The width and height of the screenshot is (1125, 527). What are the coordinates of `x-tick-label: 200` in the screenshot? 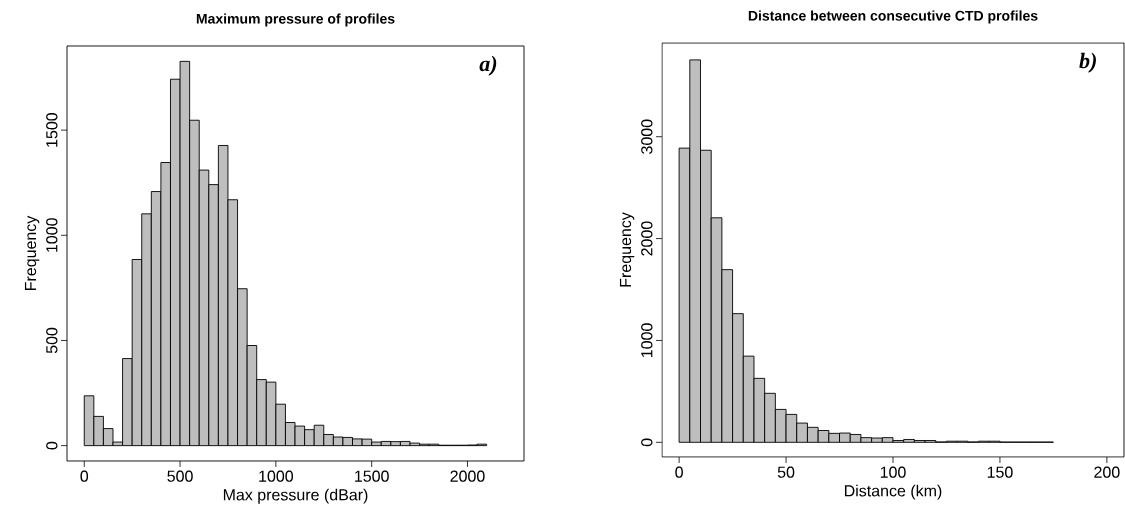 It's located at (1107, 472).